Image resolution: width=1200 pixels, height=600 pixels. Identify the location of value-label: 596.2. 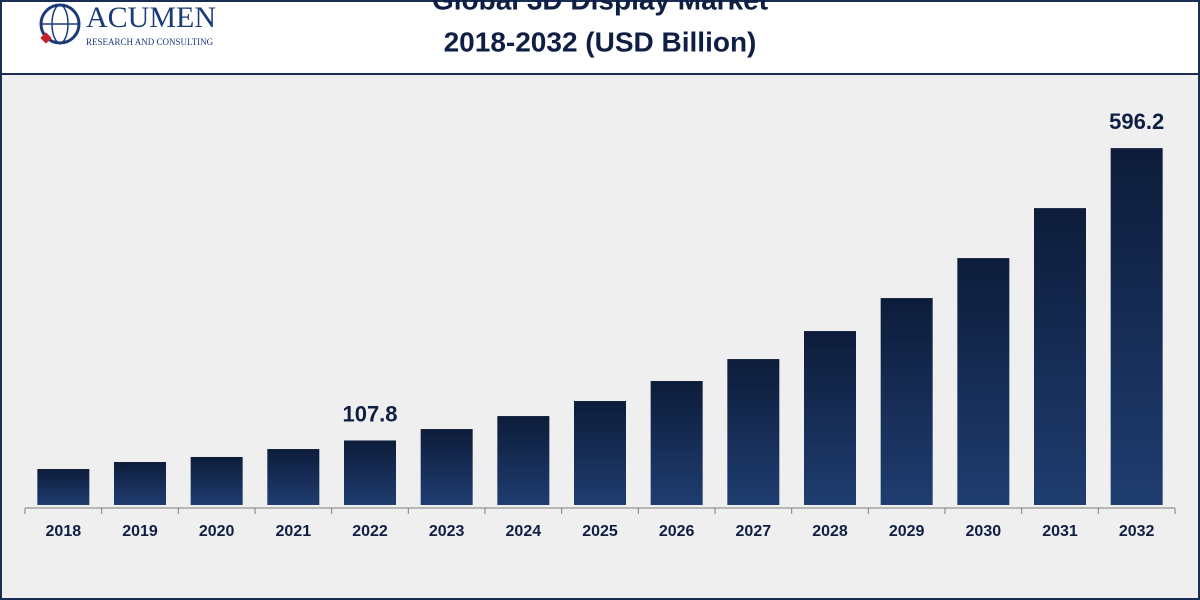
(1136, 121).